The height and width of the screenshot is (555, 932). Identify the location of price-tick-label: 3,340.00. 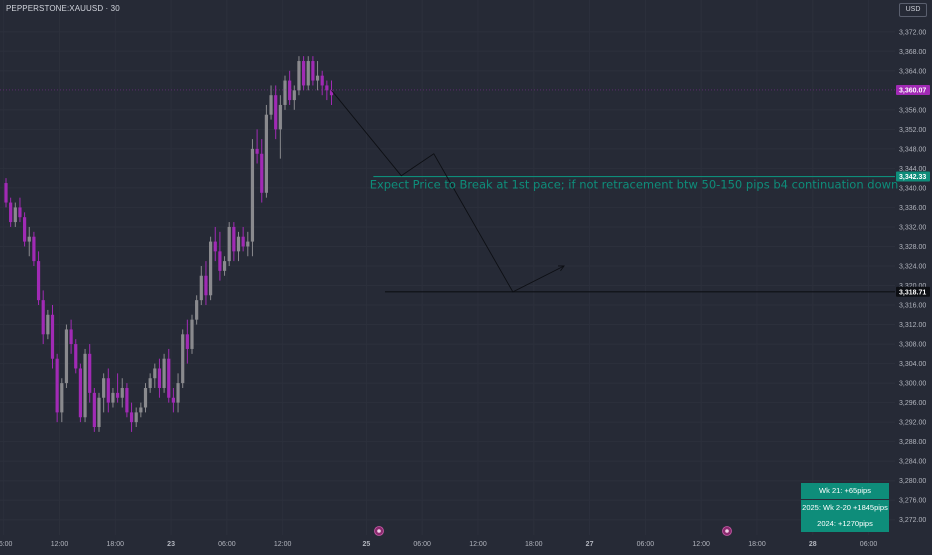
(912, 188).